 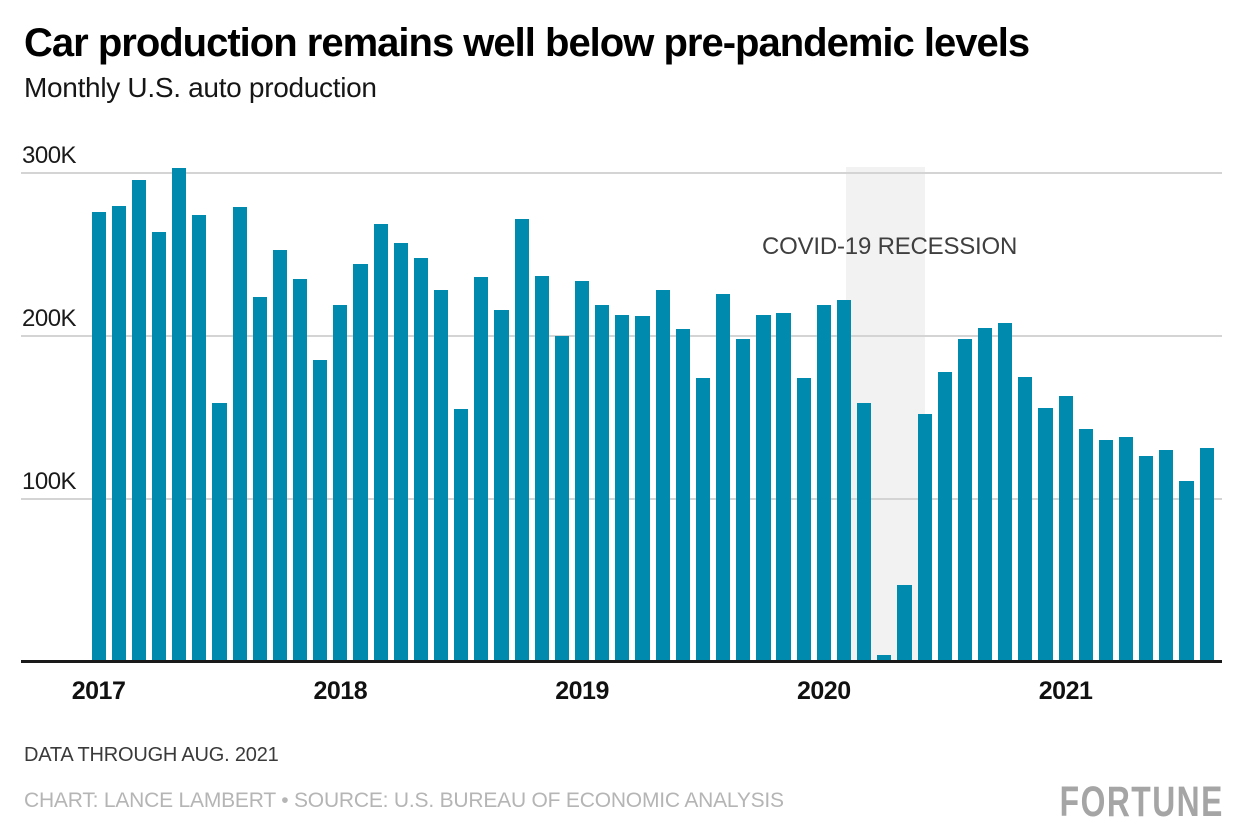 What do you see at coordinates (1141, 802) in the screenshot?
I see `fortune-logo: FORTUNE` at bounding box center [1141, 802].